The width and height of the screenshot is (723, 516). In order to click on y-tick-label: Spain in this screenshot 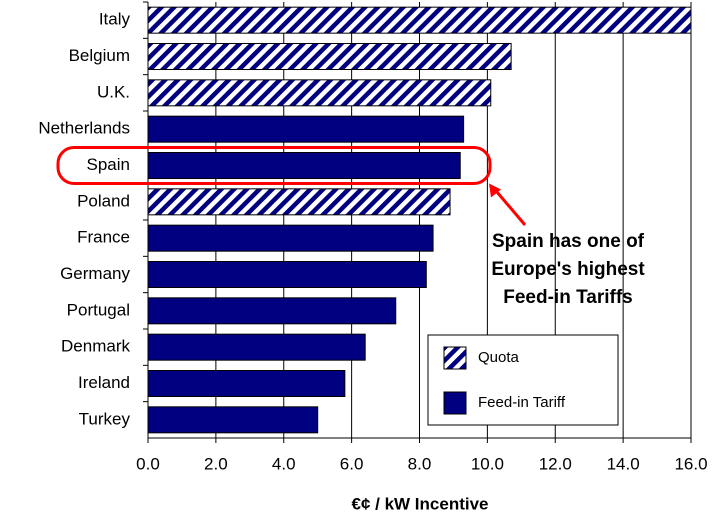, I will do `click(108, 164)`.